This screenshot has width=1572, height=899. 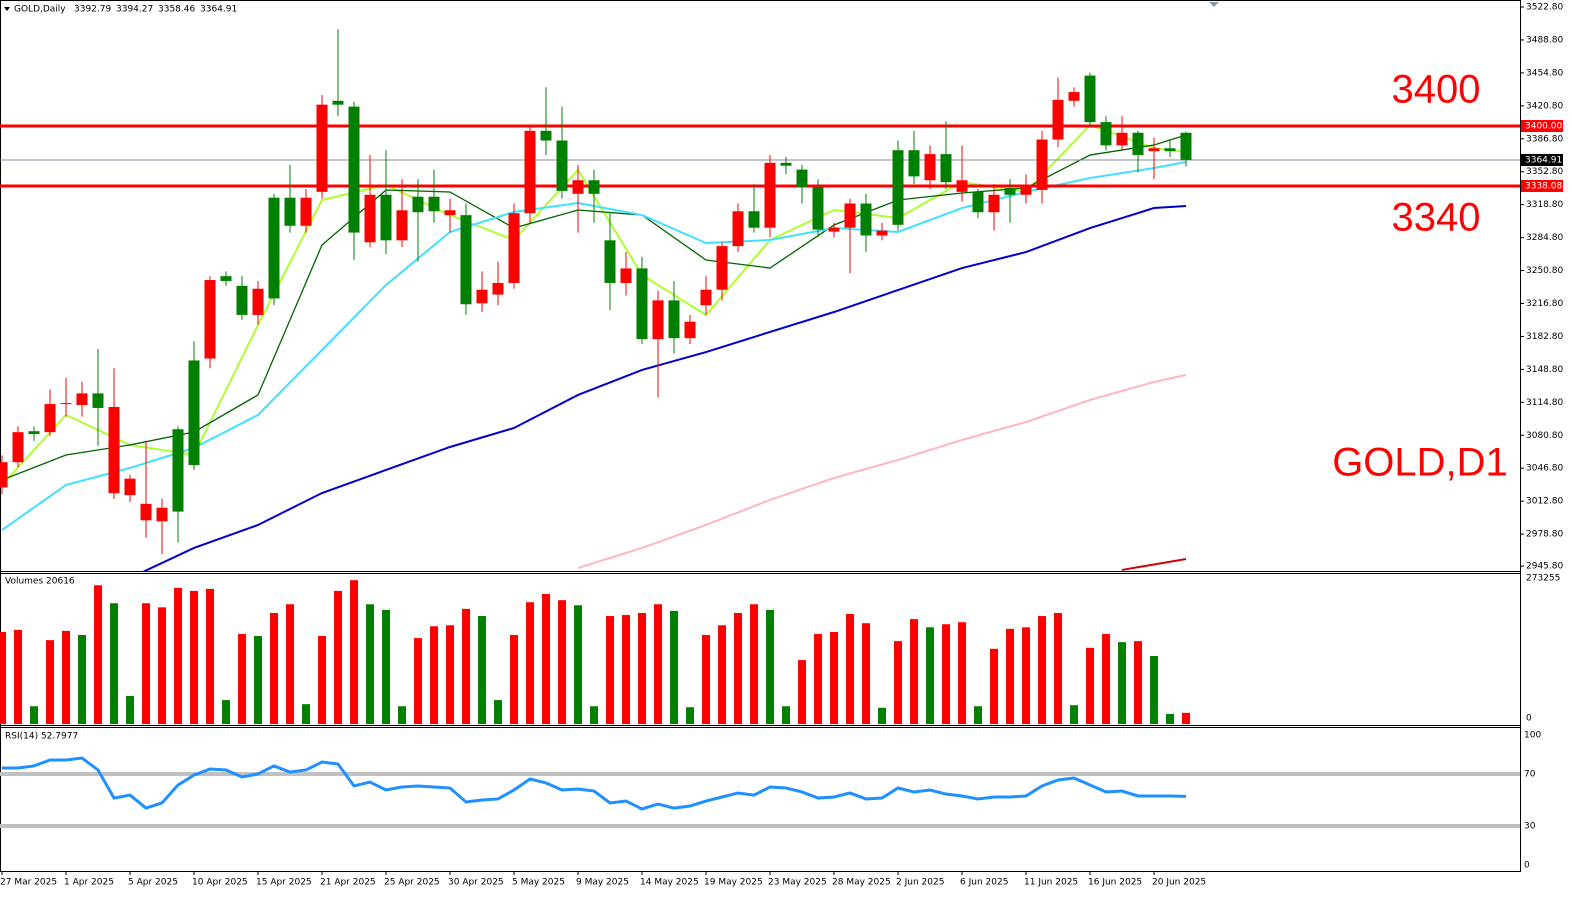 I want to click on x-tick-label: 15 Apr 2025, so click(x=284, y=883).